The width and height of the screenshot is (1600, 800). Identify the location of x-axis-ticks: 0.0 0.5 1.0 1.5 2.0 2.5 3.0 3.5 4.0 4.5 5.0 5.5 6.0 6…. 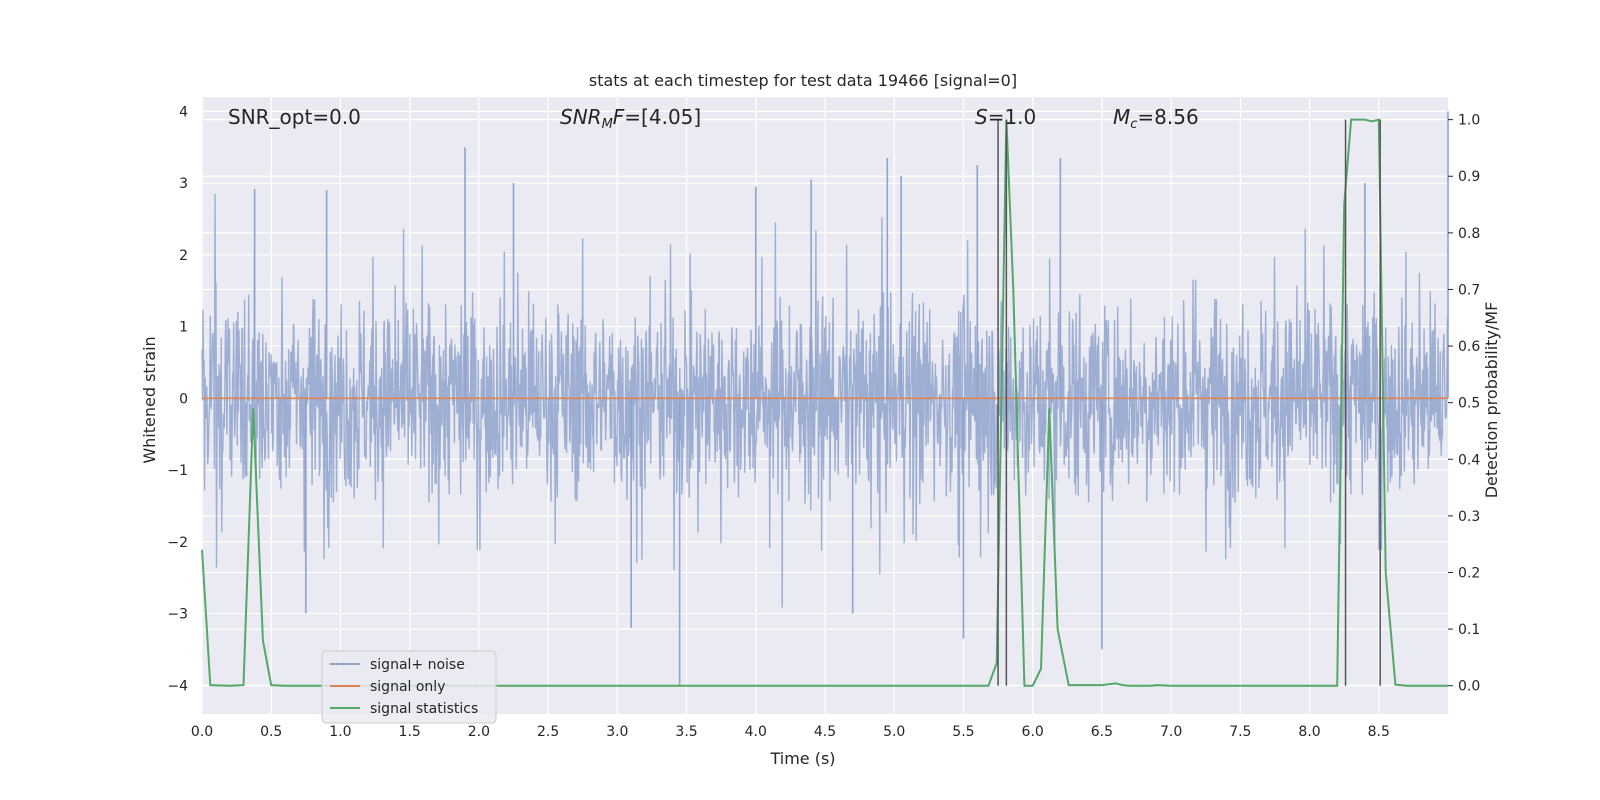
(790, 732).